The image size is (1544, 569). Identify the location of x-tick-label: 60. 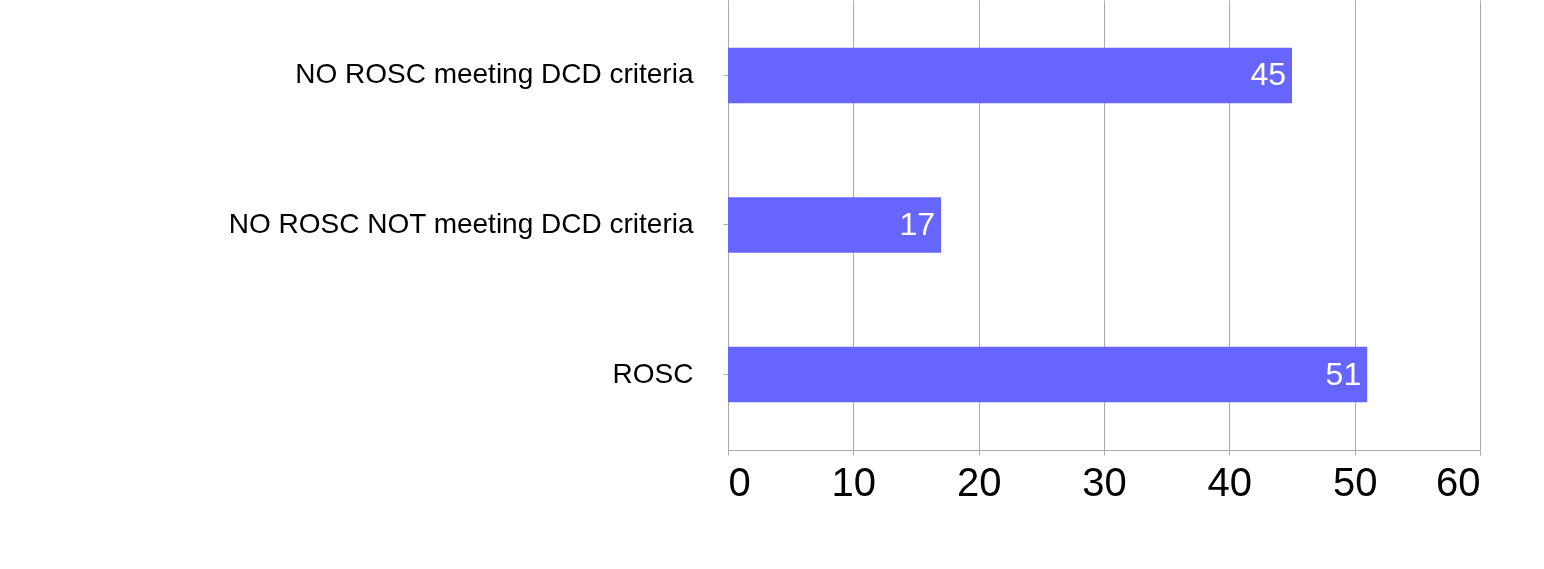
(1458, 481).